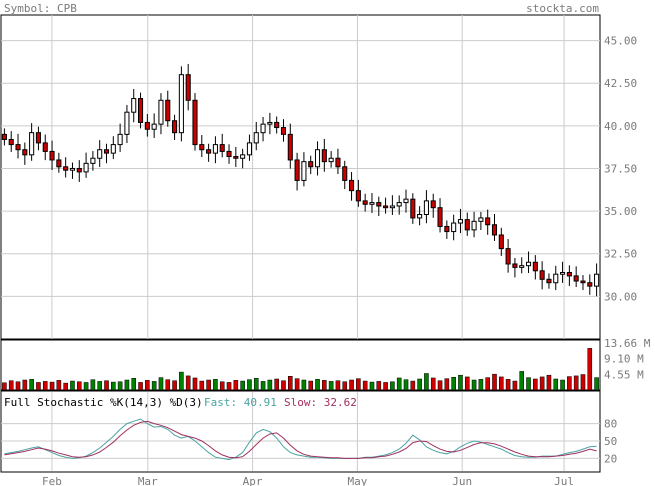  Describe the element at coordinates (253, 480) in the screenshot. I see `month-label: Apr` at that location.